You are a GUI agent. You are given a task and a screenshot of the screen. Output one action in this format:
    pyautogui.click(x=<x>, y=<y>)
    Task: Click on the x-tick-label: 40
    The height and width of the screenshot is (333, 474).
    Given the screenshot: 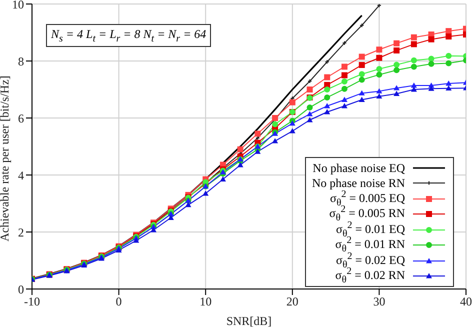 What is the action you would take?
    pyautogui.click(x=466, y=301)
    